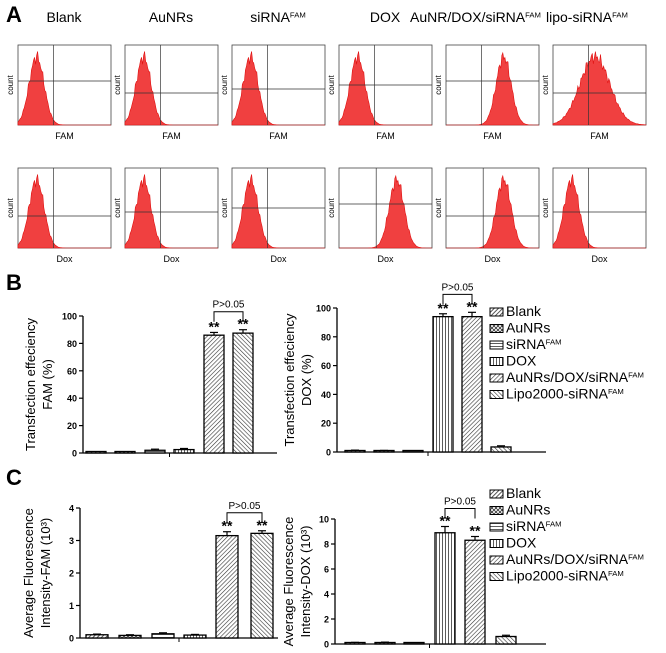 The height and width of the screenshot is (653, 666). Describe the element at coordinates (64, 17) in the screenshot. I see `flow-title-0-main: Blank` at that location.